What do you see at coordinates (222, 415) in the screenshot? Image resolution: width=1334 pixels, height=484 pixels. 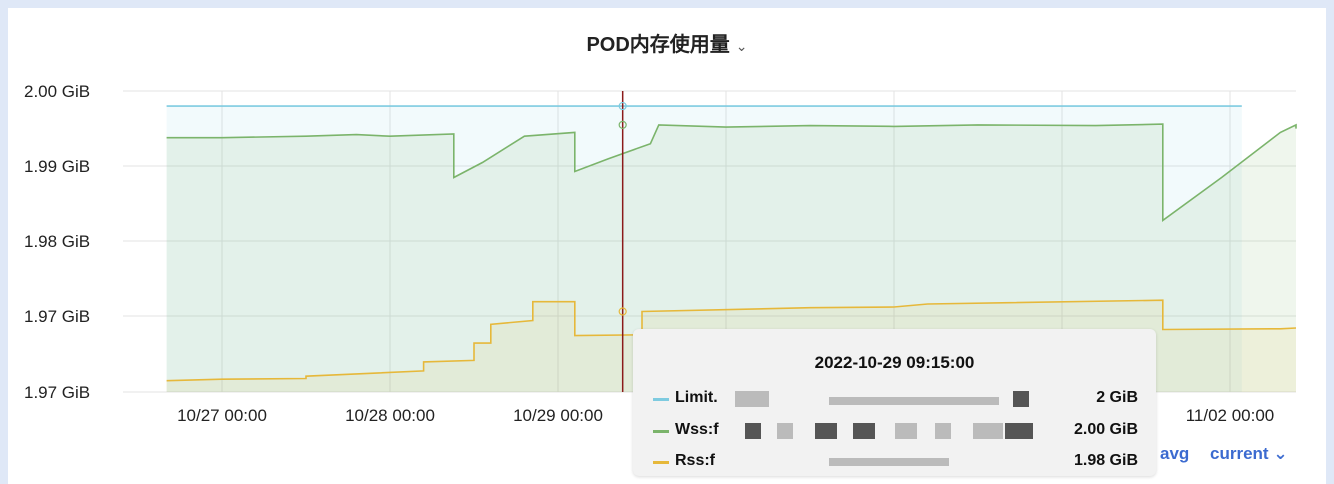 I see `x-tick-label: 10/27 00:00` at bounding box center [222, 415].